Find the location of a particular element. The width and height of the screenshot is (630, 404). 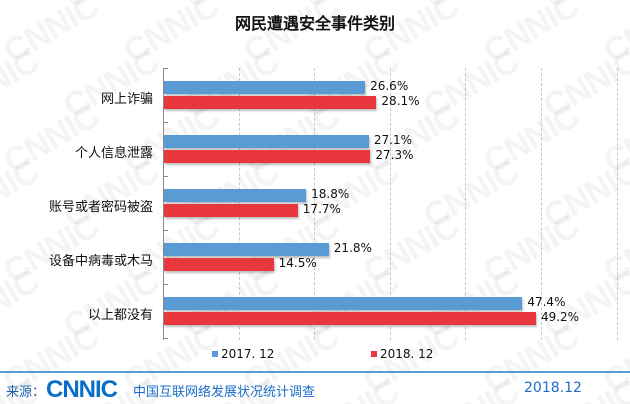

value-label: 27.1% is located at coordinates (392, 140).